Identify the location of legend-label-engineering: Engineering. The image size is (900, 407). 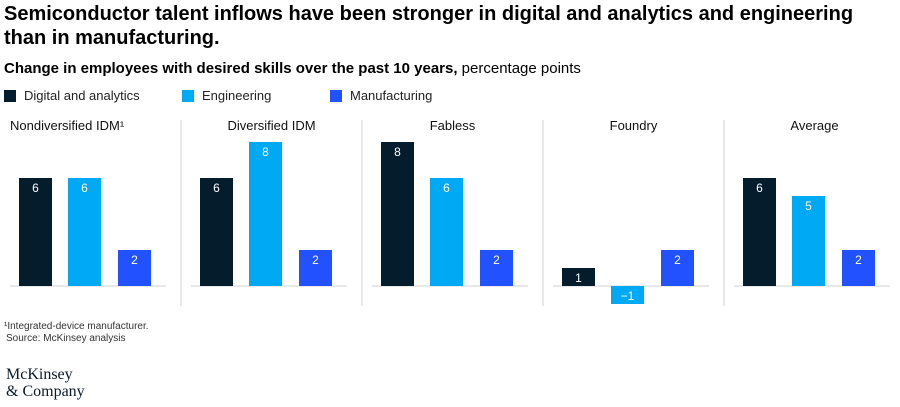
(237, 95).